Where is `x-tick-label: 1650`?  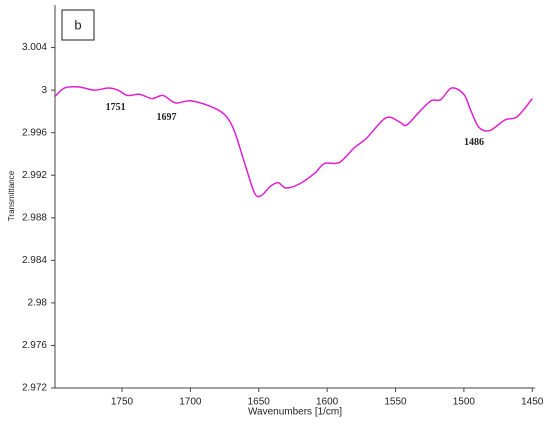 x-tick-label: 1650 is located at coordinates (259, 402).